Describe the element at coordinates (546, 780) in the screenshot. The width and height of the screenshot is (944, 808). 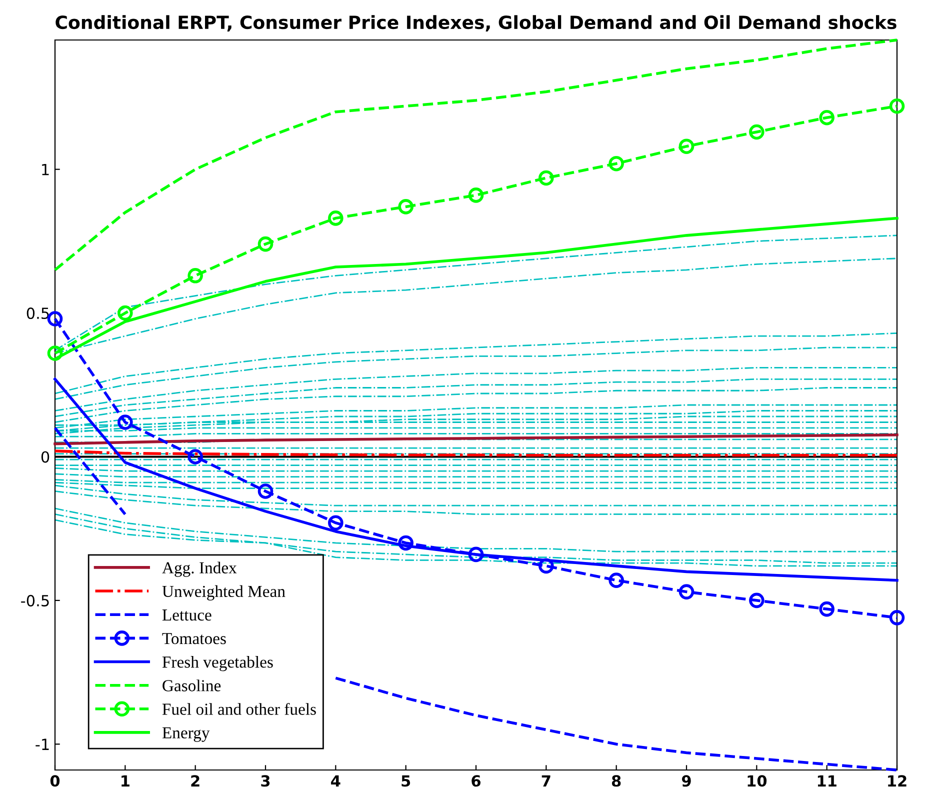
I see `x-tick-label: 7` at that location.